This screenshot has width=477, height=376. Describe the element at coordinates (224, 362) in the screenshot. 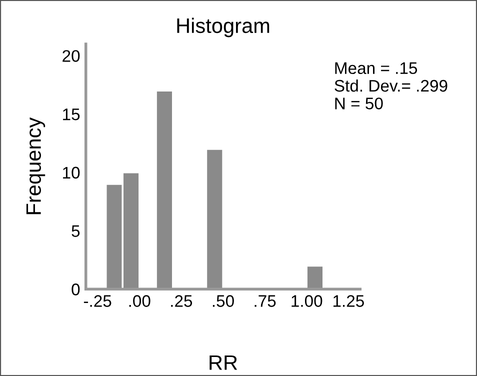

I see `x-axis-title: RR` at that location.